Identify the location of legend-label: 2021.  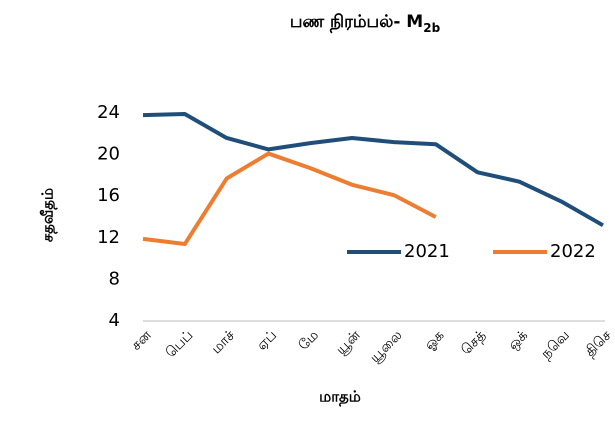
(427, 251).